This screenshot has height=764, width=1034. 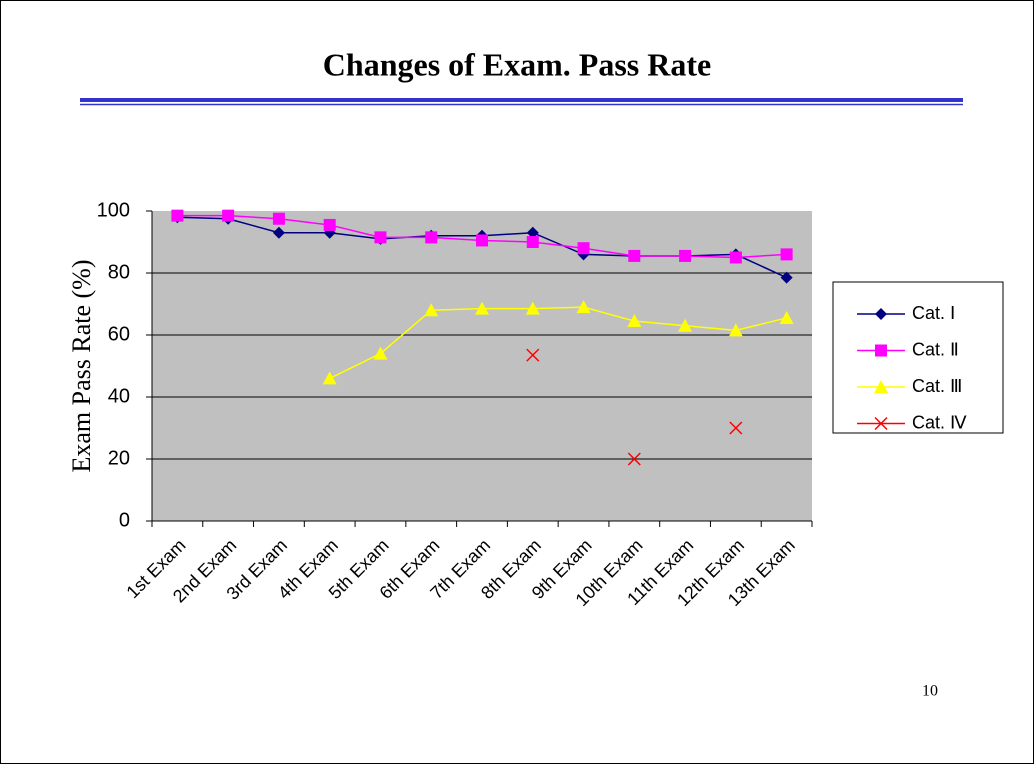 What do you see at coordinates (930, 691) in the screenshot?
I see `page-number: 10` at bounding box center [930, 691].